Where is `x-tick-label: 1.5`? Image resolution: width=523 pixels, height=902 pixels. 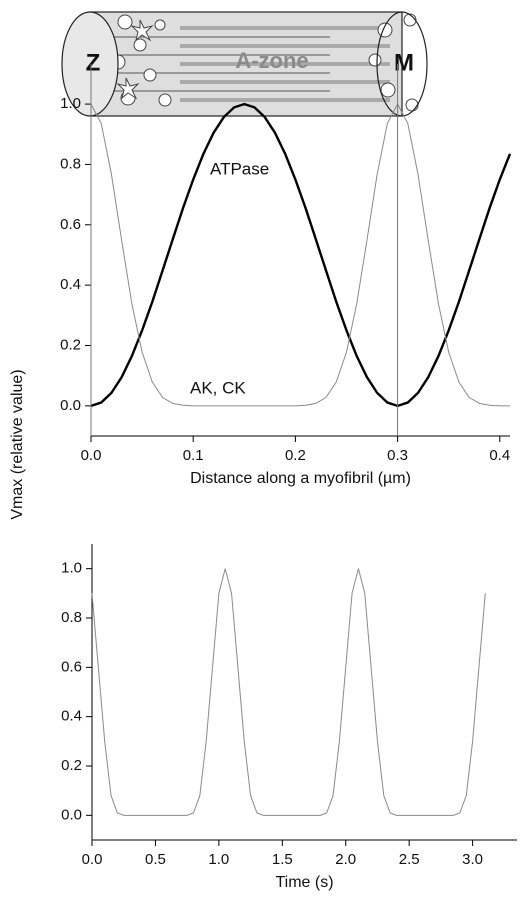
x-tick-label: 1.5 is located at coordinates (282, 859).